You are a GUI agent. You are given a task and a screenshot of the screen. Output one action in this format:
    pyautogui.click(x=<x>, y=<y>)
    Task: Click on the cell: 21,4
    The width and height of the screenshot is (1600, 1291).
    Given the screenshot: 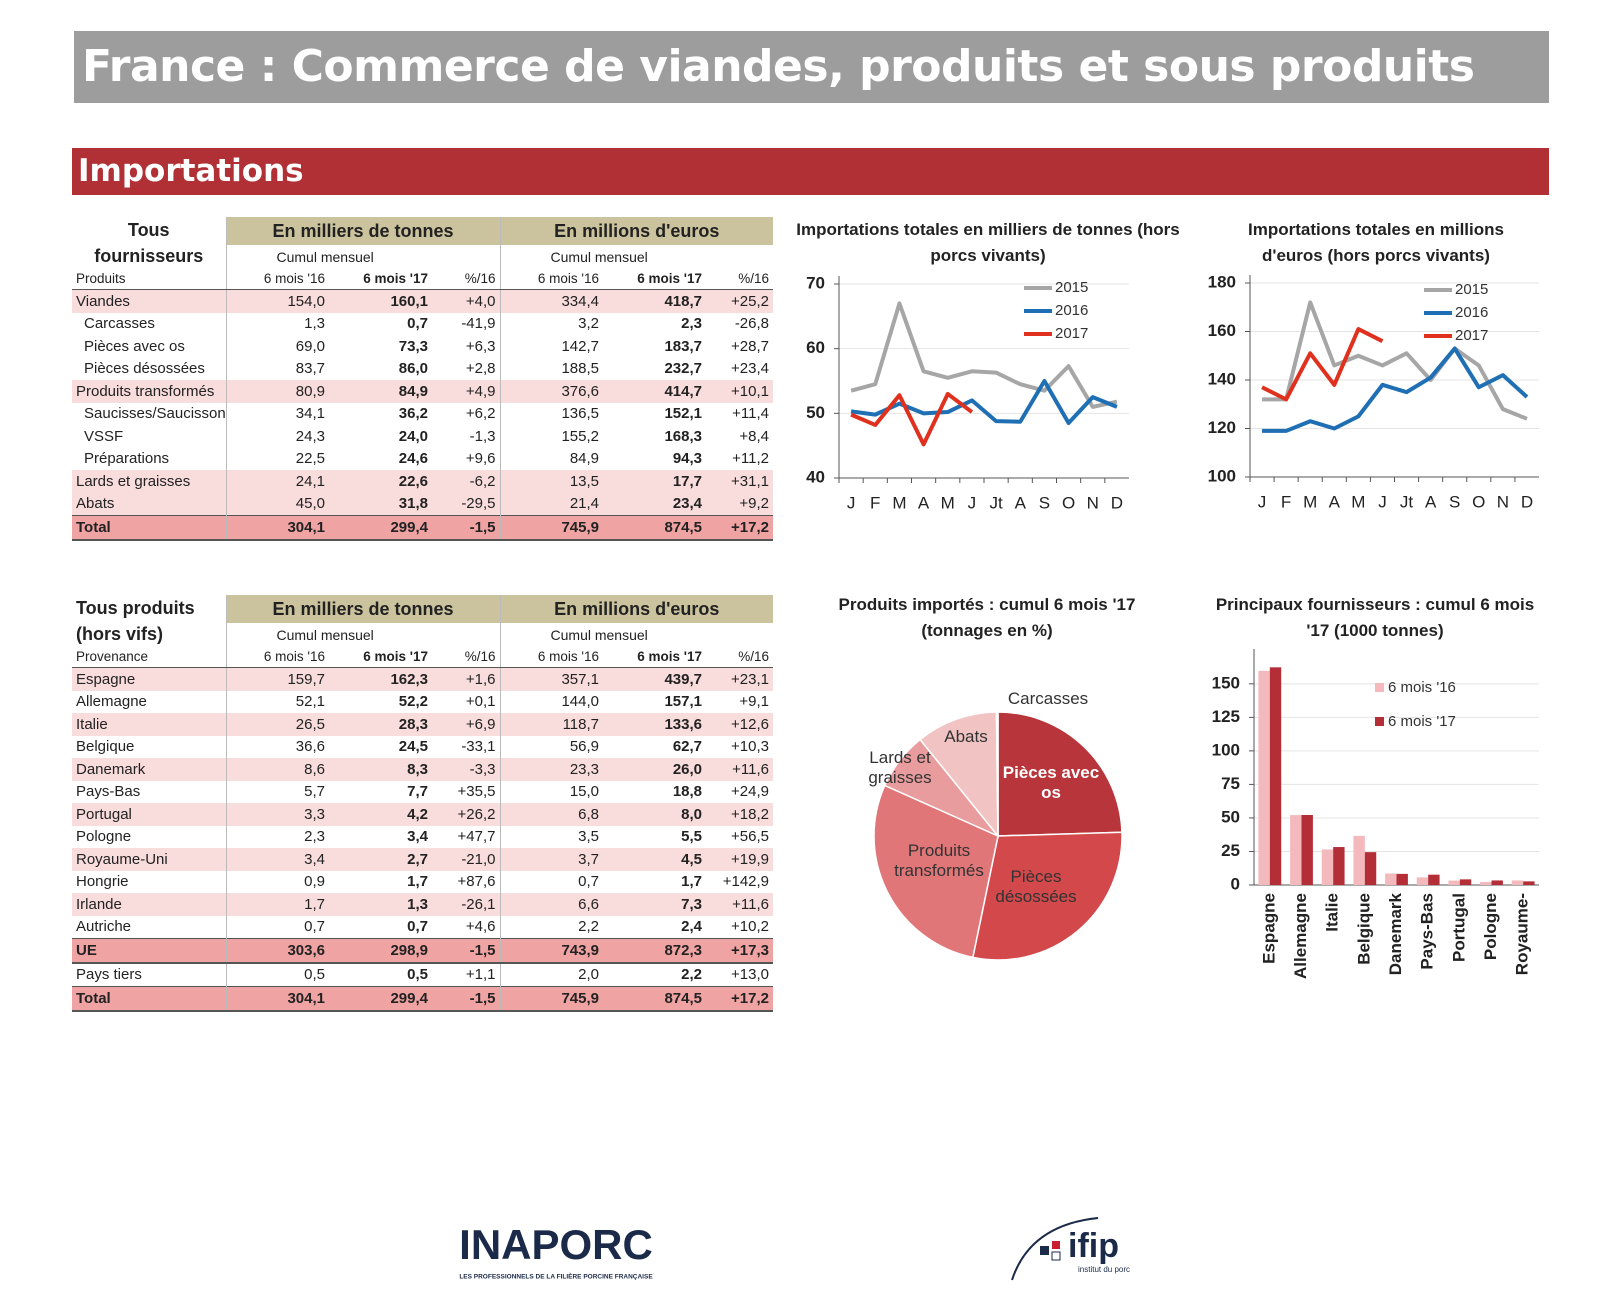 What is the action you would take?
    pyautogui.click(x=551, y=504)
    